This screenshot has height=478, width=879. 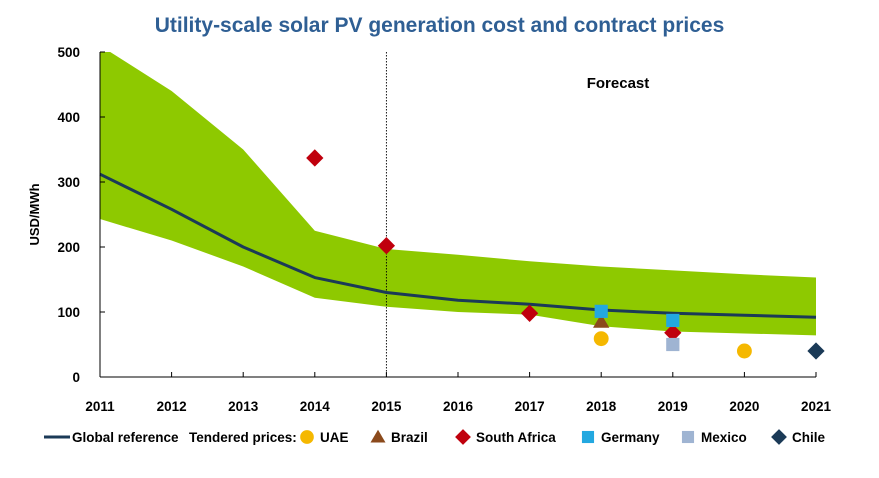 I want to click on x-tick-label: 2017, so click(x=530, y=406).